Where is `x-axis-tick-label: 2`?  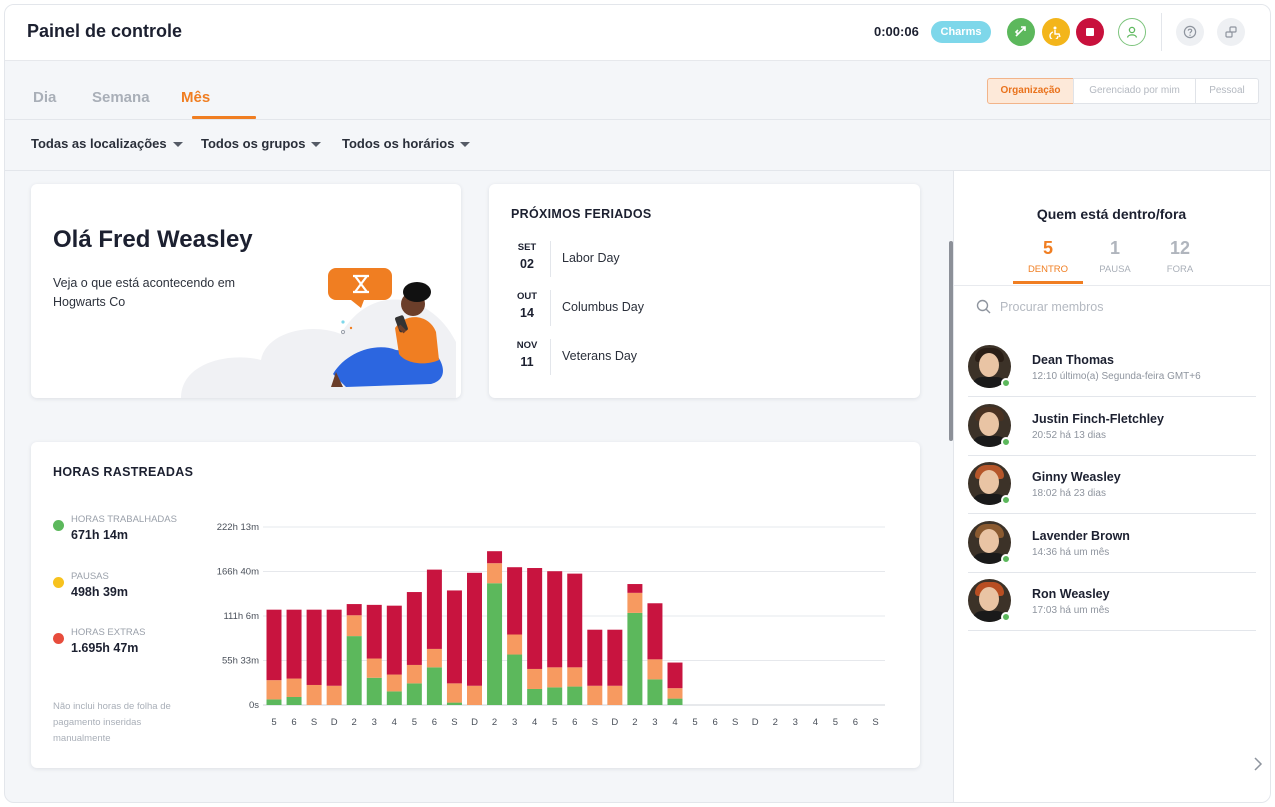 x-axis-tick-label: 2 is located at coordinates (634, 722).